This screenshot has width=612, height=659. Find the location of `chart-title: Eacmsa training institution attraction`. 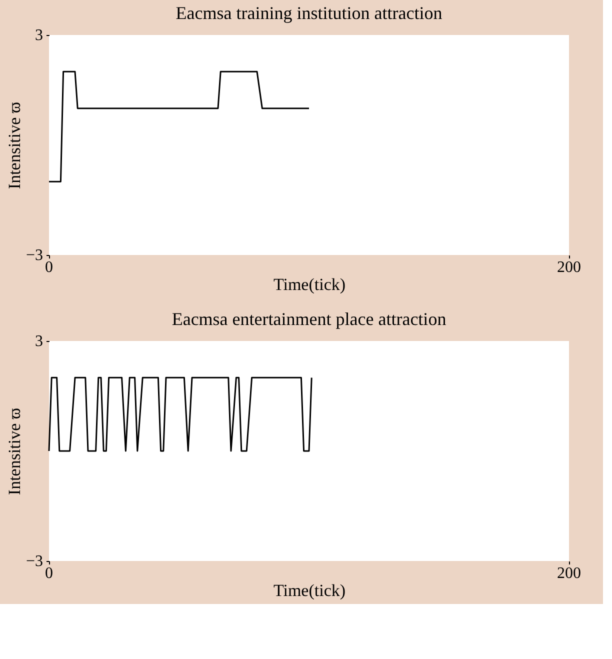

chart-title: Eacmsa training institution attraction is located at coordinates (309, 13).